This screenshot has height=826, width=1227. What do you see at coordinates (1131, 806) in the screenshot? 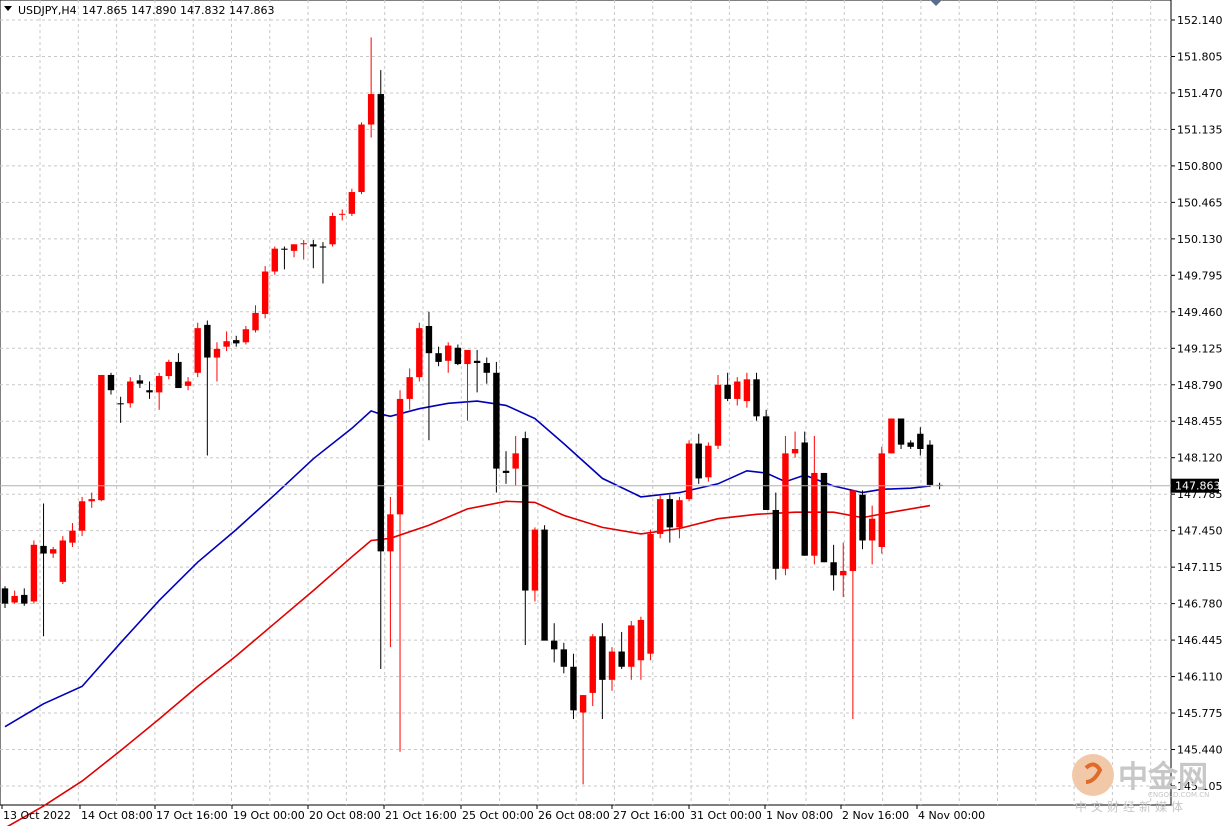
I see `watermark-tagline: 中文财经新媒体` at bounding box center [1131, 806].